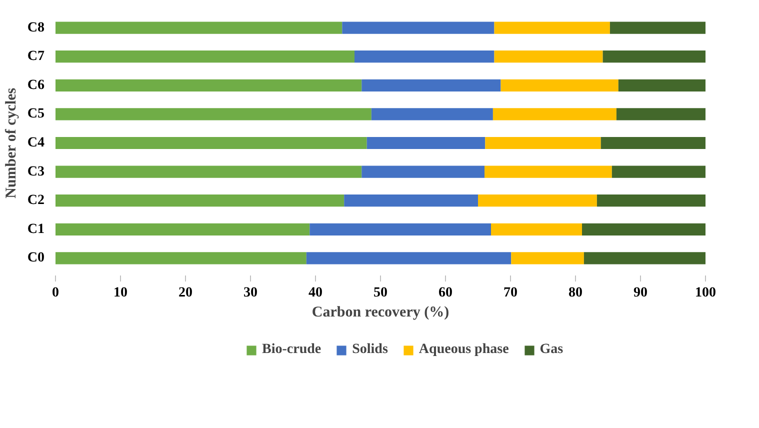 The height and width of the screenshot is (428, 759). Describe the element at coordinates (552, 350) in the screenshot. I see `legend-label: Gas` at that location.